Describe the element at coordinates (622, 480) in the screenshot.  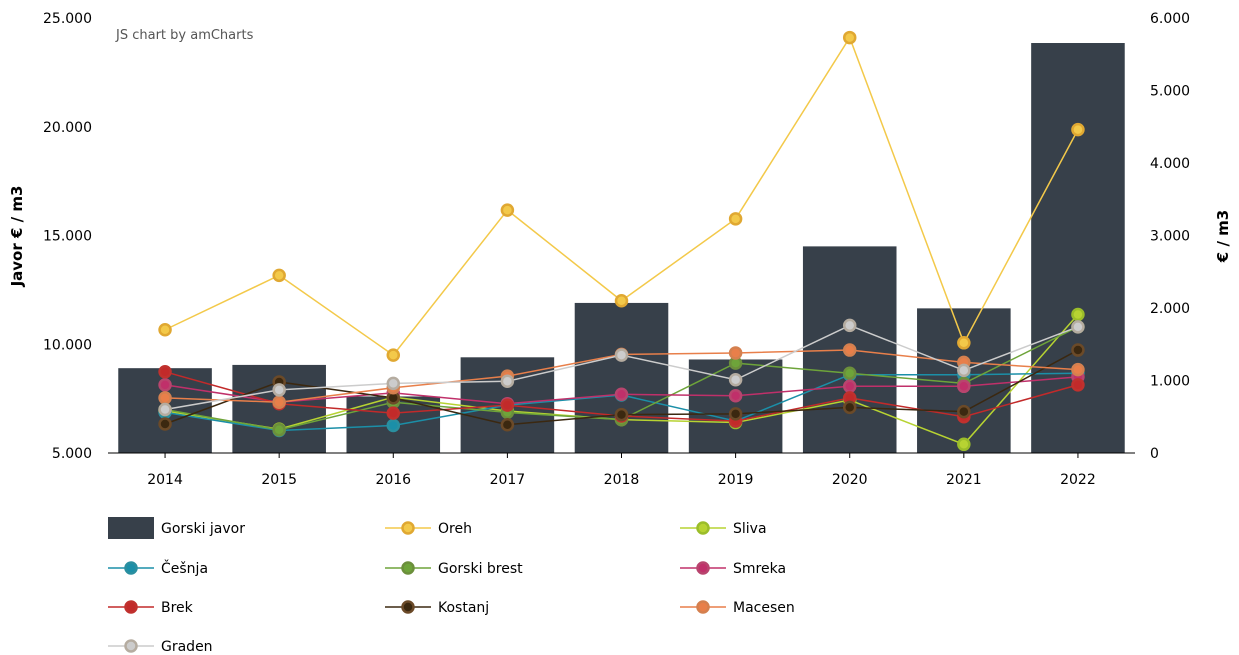
I see `x-tick-label: 2018` at that location.